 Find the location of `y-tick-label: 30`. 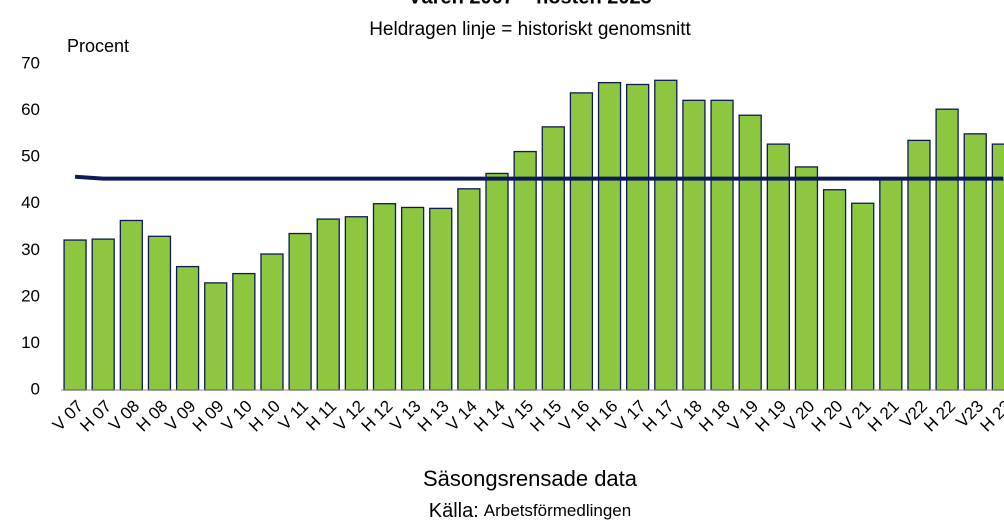

y-tick-label: 30 is located at coordinates (30, 249).